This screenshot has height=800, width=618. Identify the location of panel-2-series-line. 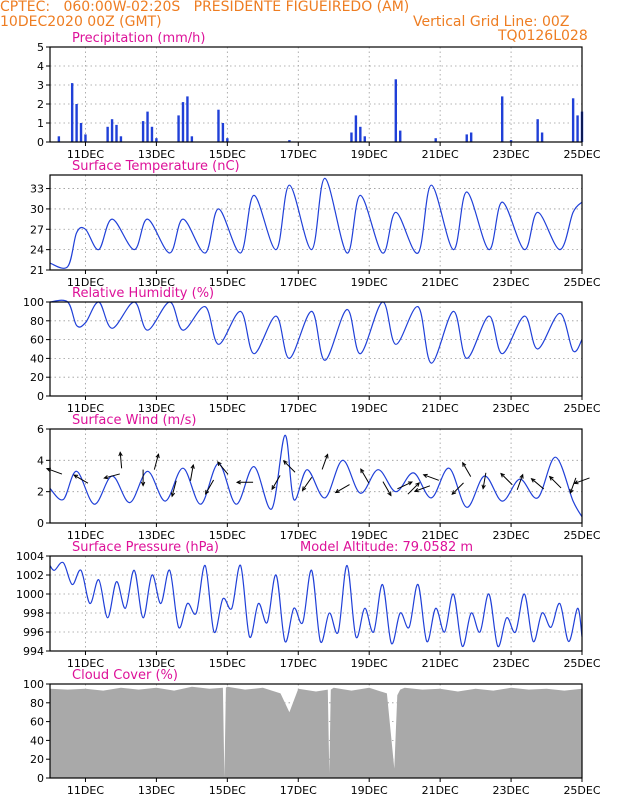
(316, 223).